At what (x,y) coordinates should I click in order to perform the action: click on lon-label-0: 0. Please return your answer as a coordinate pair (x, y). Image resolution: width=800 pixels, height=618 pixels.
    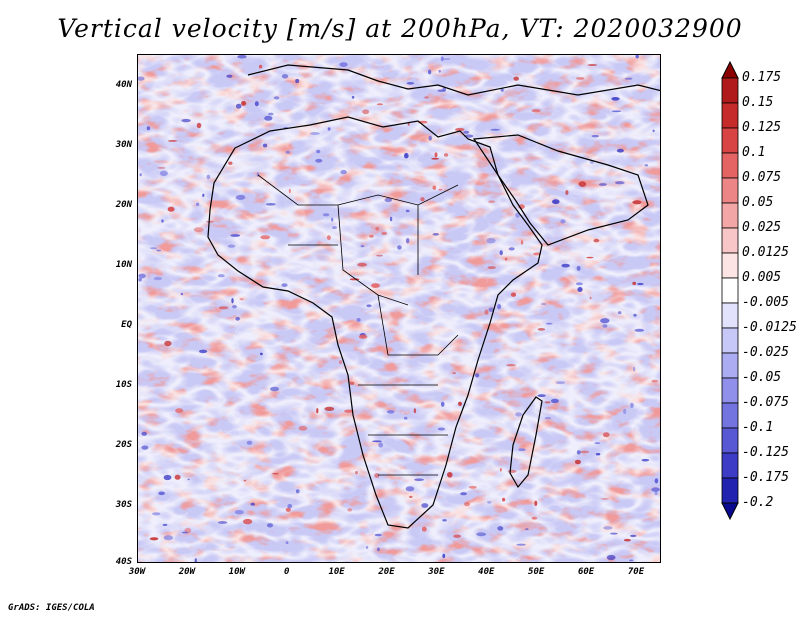
    Looking at the image, I should click on (286, 572).